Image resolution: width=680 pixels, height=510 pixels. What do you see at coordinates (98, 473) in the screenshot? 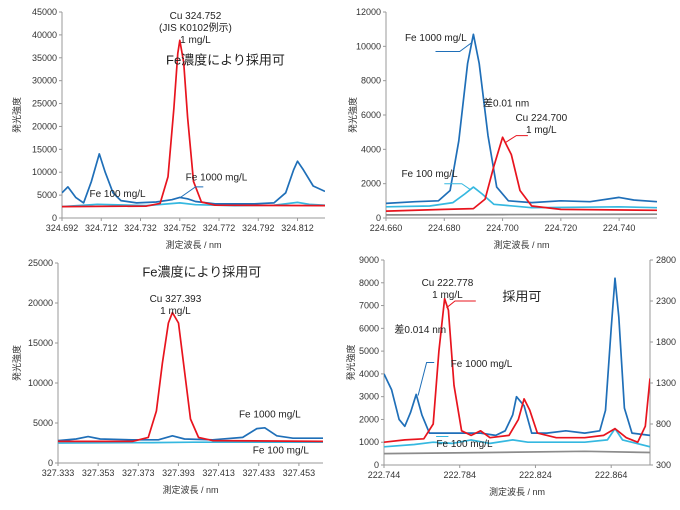
I see `c2-x-tick-label: 327.353` at bounding box center [98, 473].